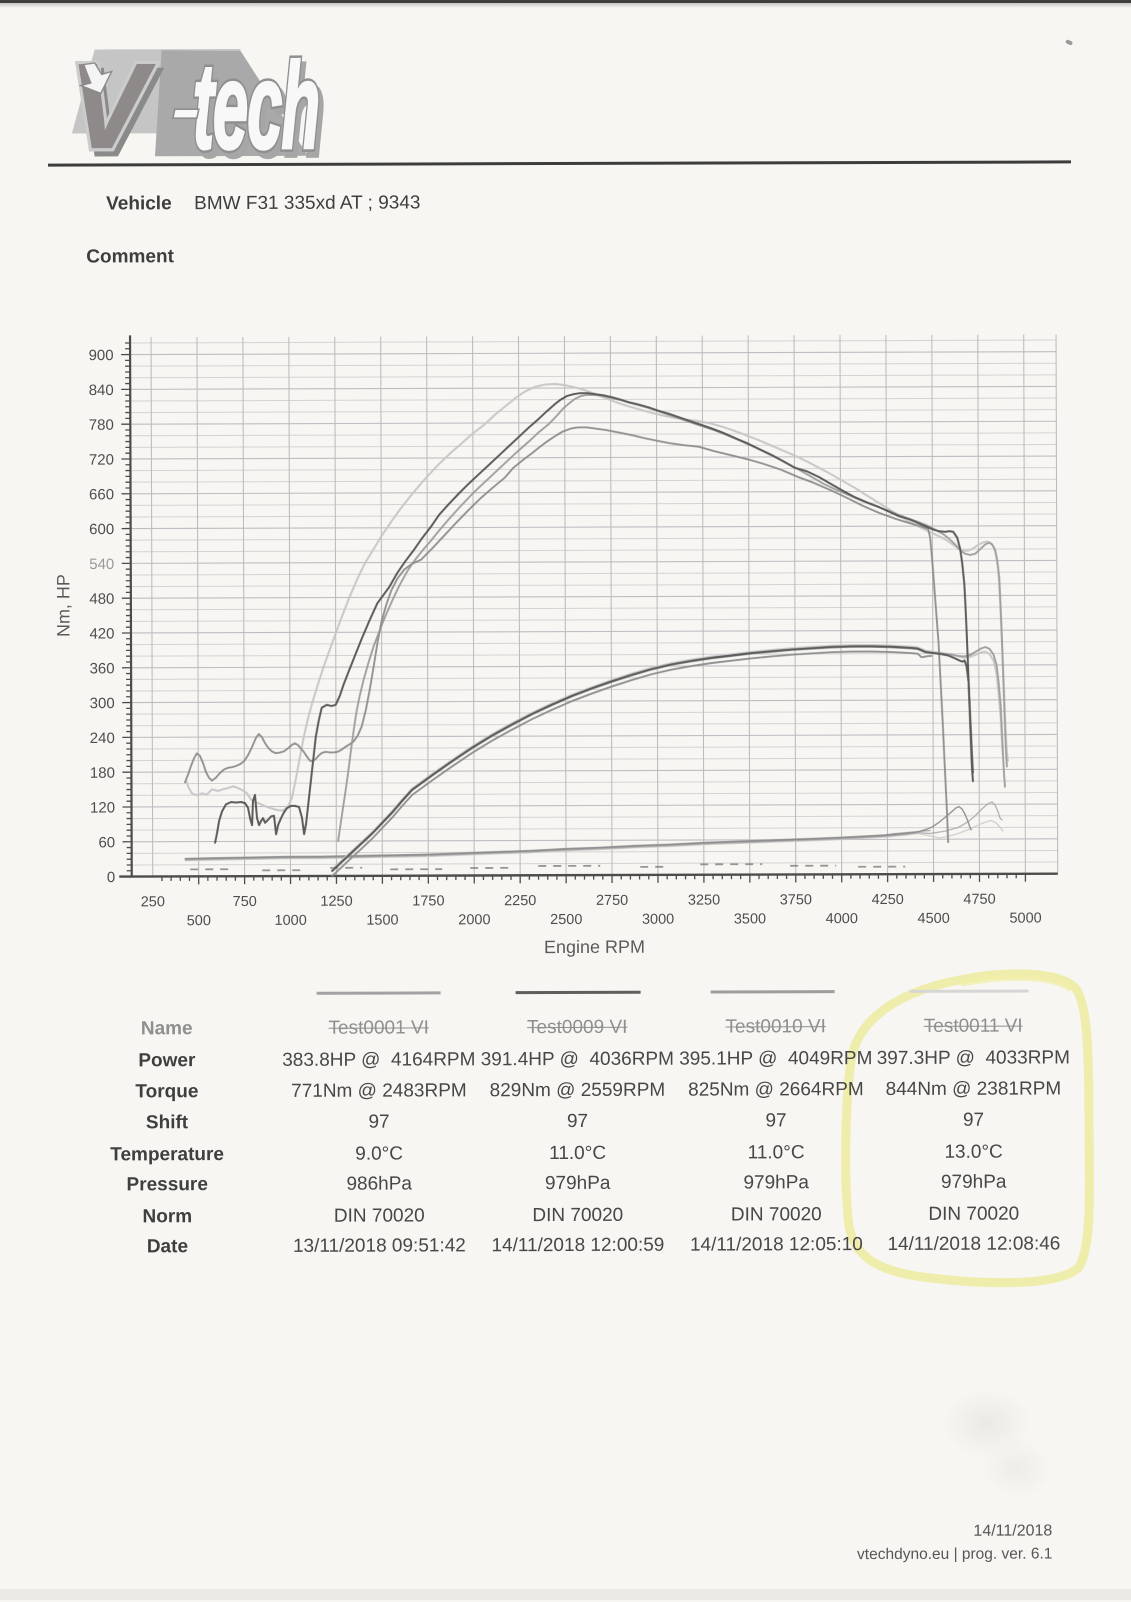  What do you see at coordinates (704, 901) in the screenshot?
I see `svg-text: 3250` at bounding box center [704, 901].